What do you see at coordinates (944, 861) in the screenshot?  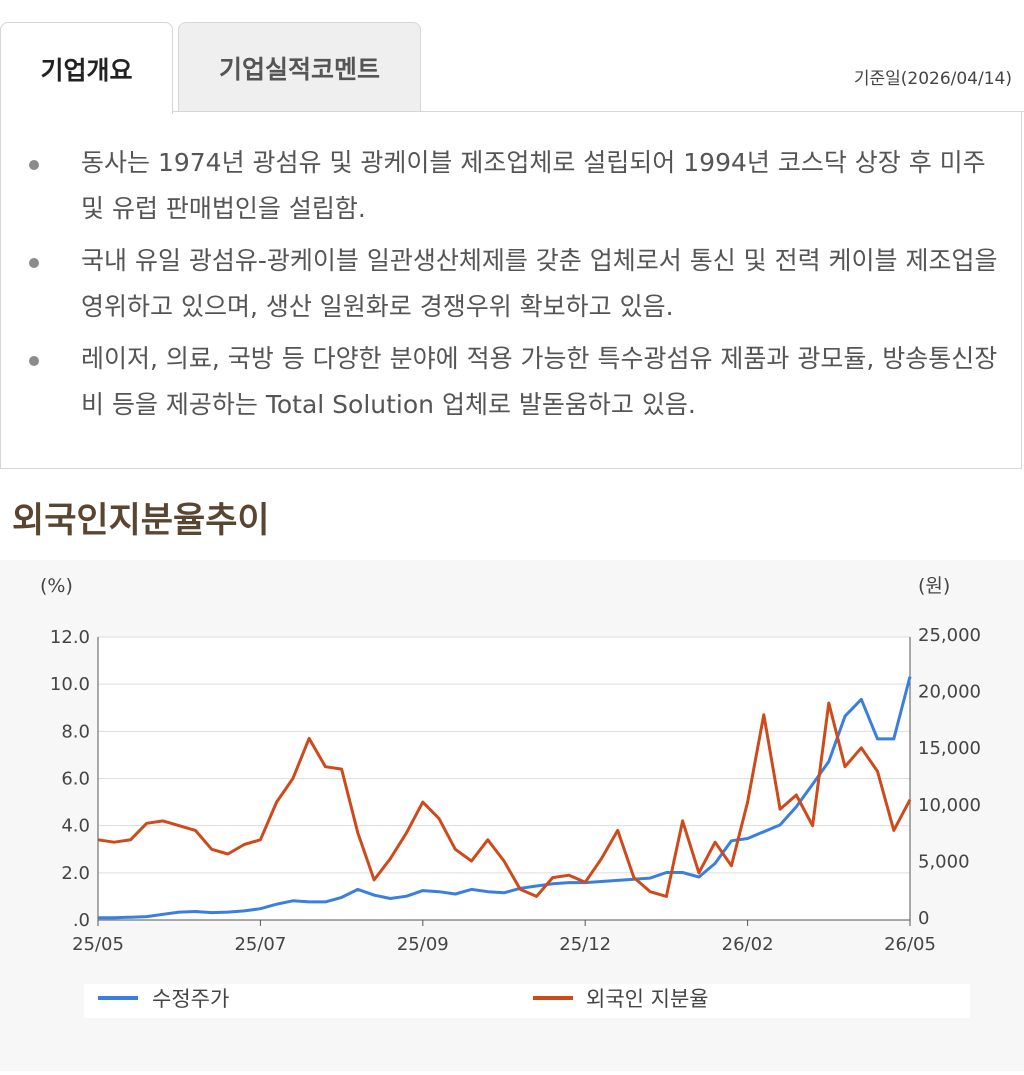 I see `right-tick-label: 5,000` at bounding box center [944, 861].